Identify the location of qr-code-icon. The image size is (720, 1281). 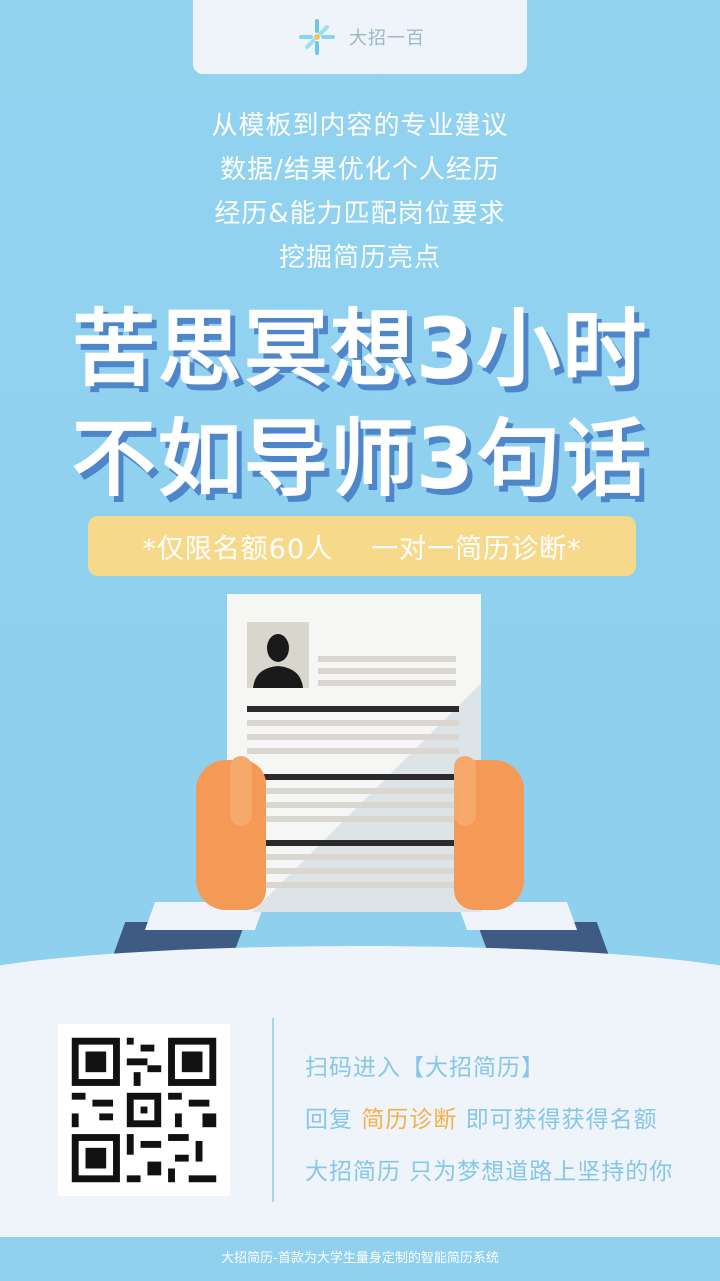
(144, 1110).